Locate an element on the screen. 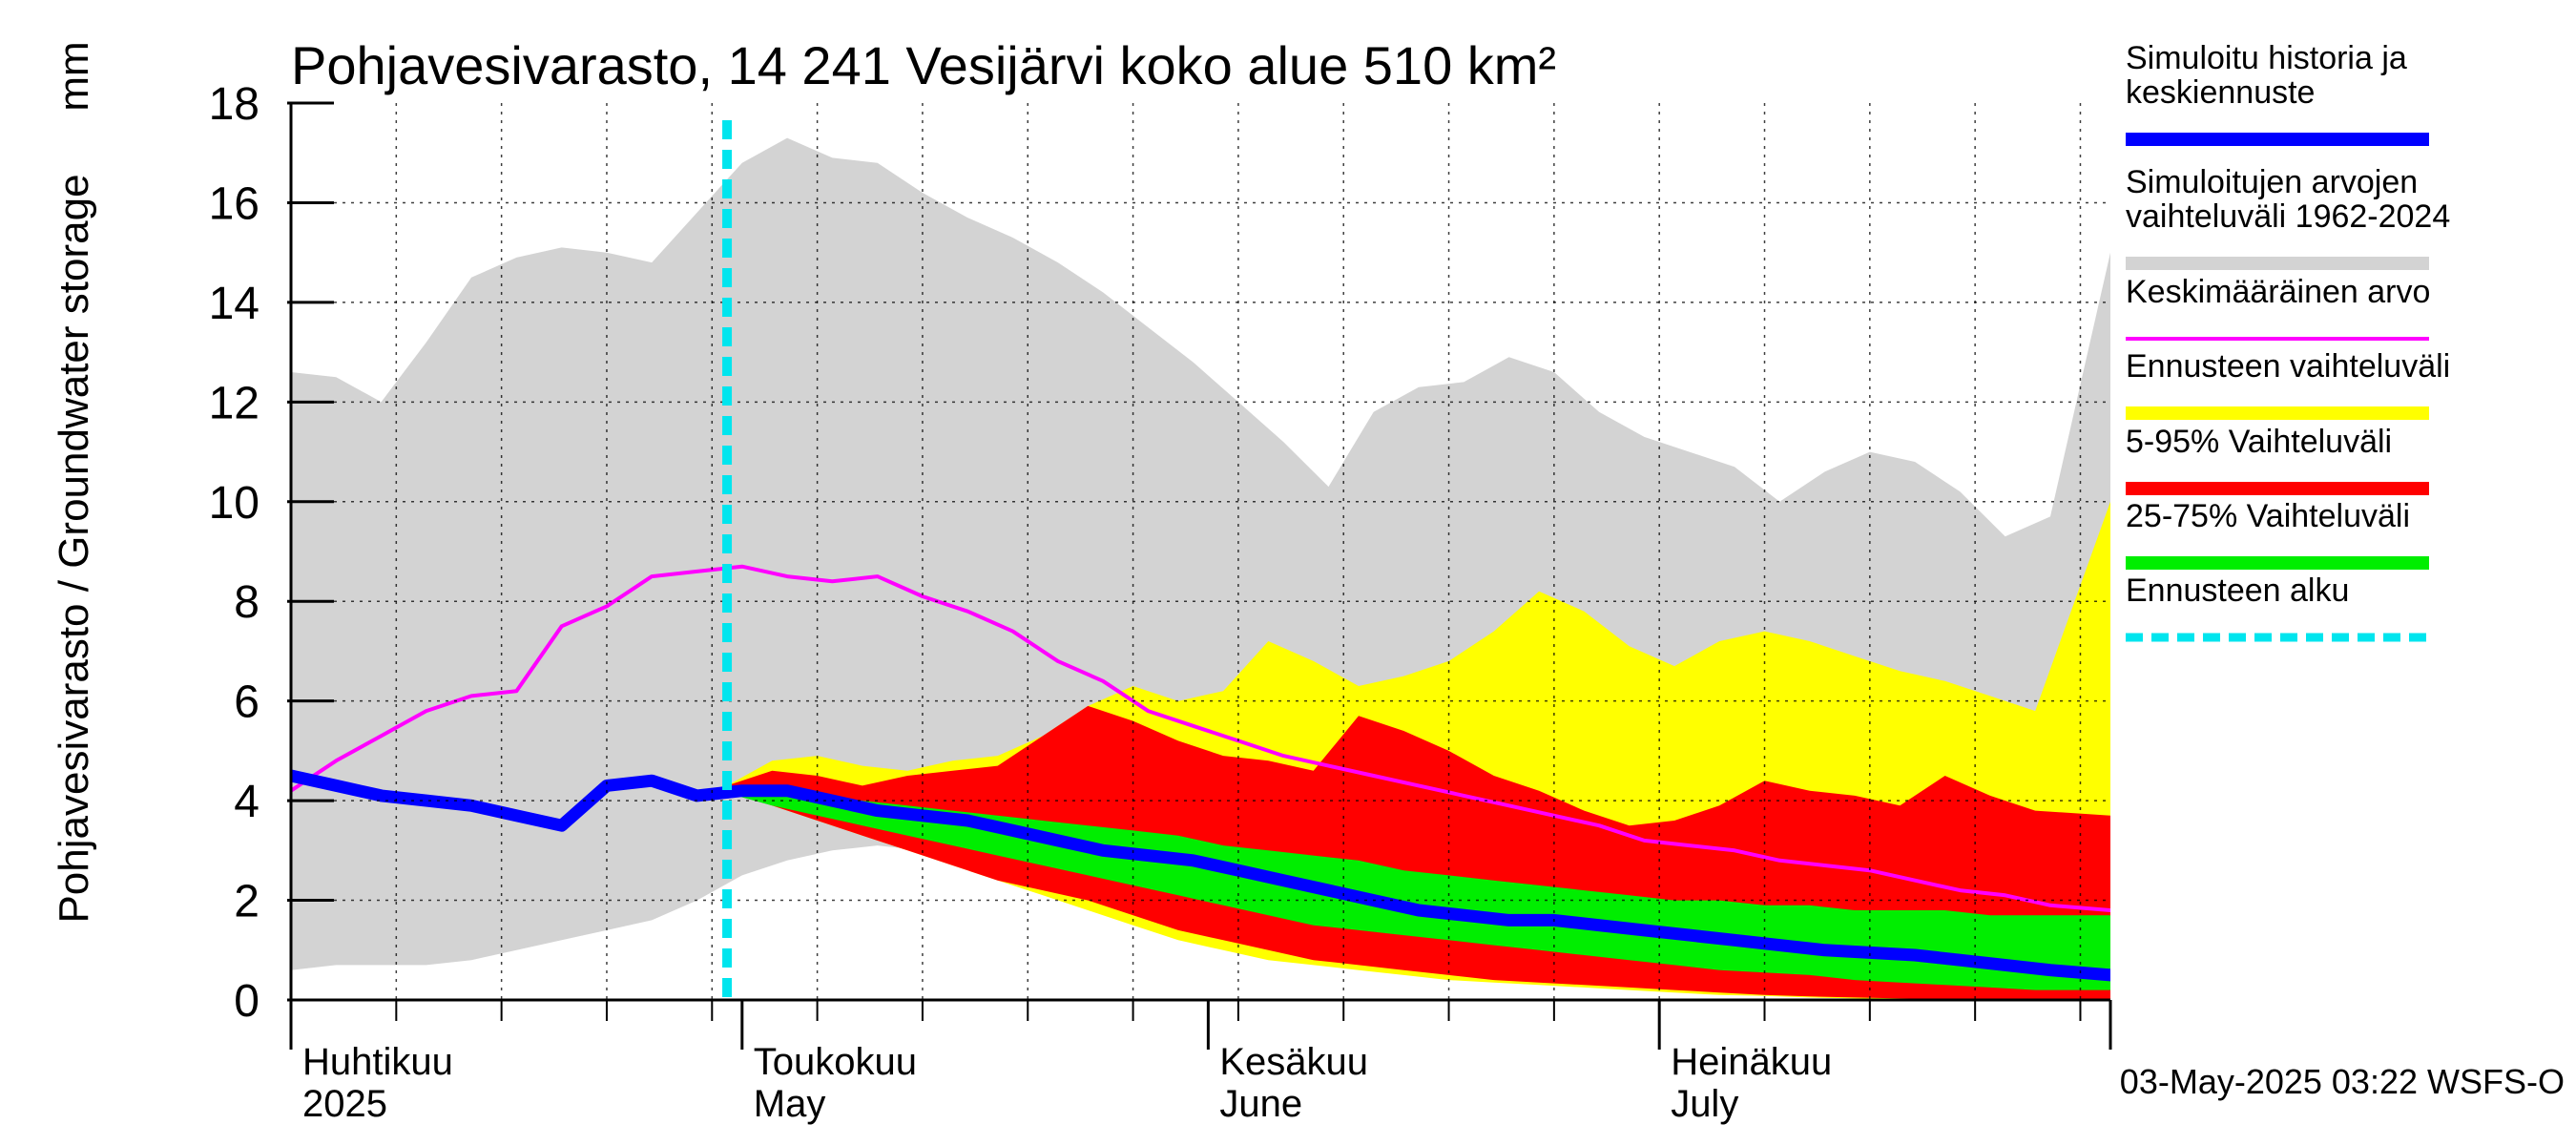  legend-label: Ennusteen alku is located at coordinates (2237, 590).